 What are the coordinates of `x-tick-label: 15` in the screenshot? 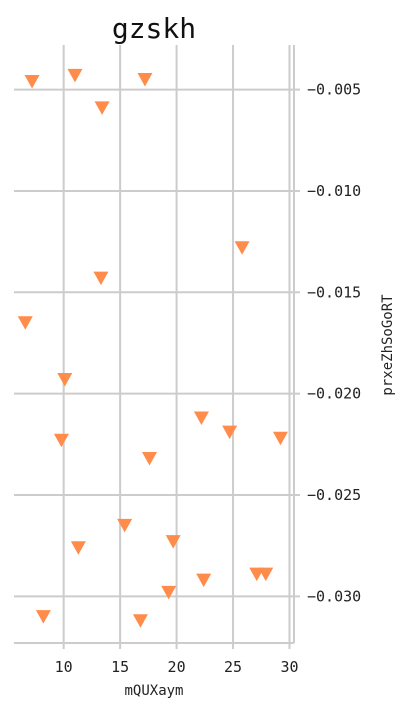 It's located at (120, 667).